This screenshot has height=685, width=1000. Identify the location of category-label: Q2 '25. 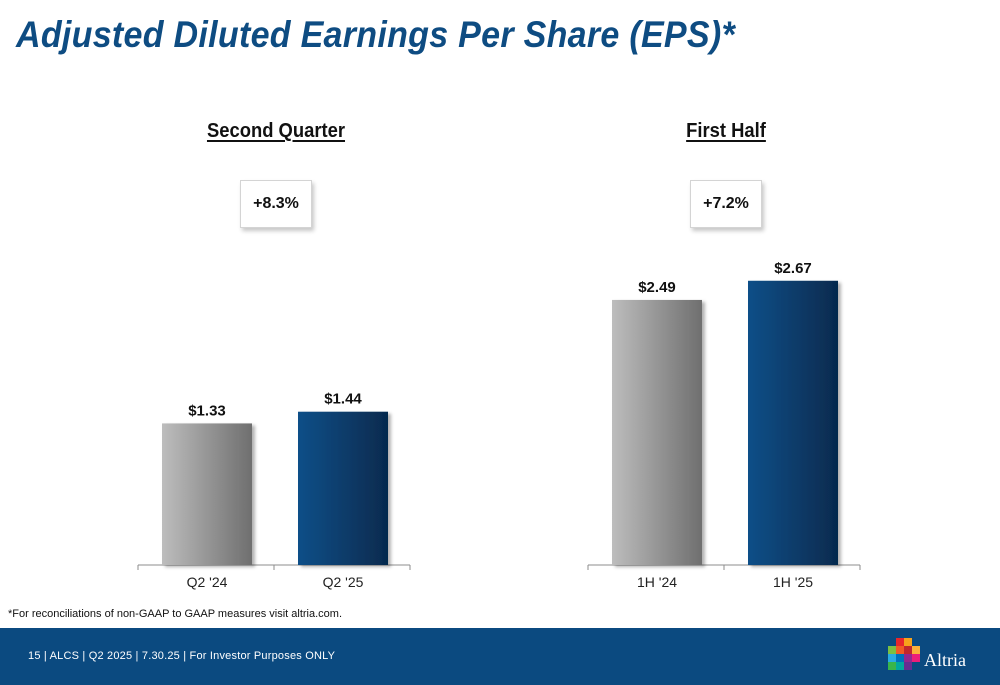
(343, 582).